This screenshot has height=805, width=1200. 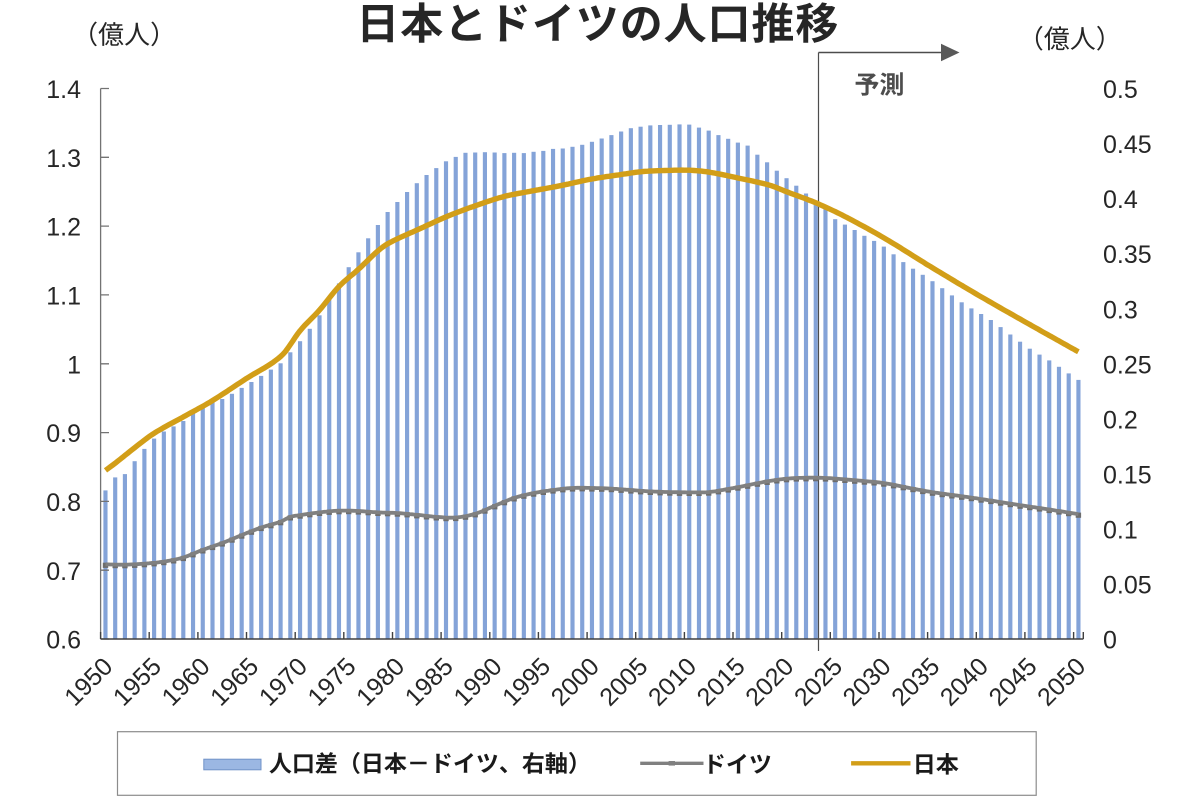 I want to click on svg-text: 0.3, so click(x=1120, y=310).